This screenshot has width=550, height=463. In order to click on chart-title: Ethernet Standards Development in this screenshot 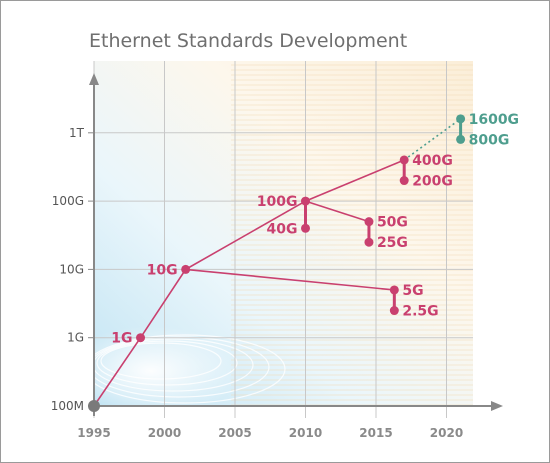, I will do `click(248, 41)`.